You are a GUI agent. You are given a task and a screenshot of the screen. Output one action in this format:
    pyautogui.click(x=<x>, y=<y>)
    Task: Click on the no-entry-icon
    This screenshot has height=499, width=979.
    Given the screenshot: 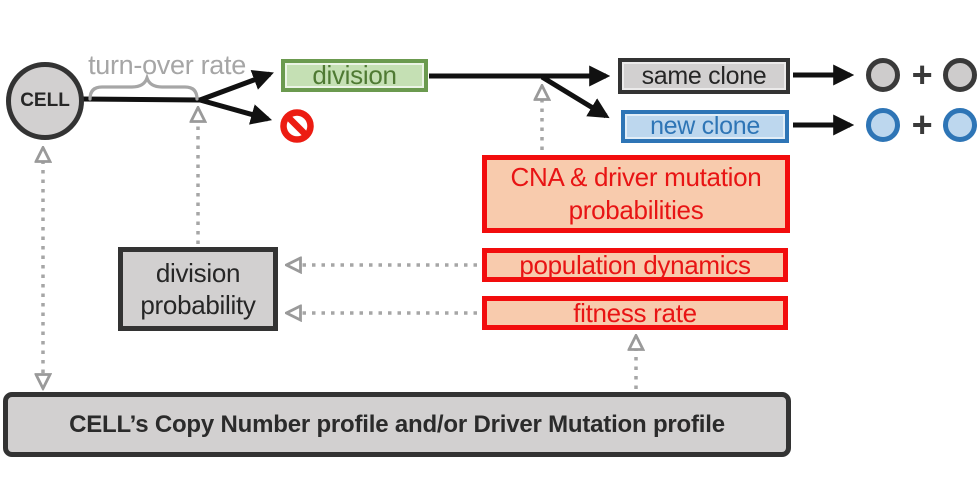 What is the action you would take?
    pyautogui.click(x=297, y=126)
    